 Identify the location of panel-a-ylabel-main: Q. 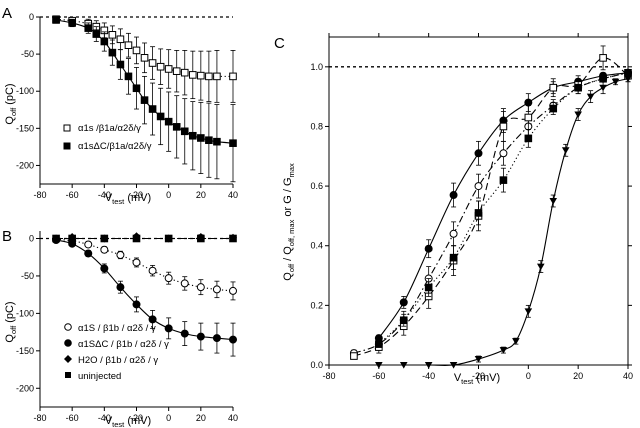
(10, 120).